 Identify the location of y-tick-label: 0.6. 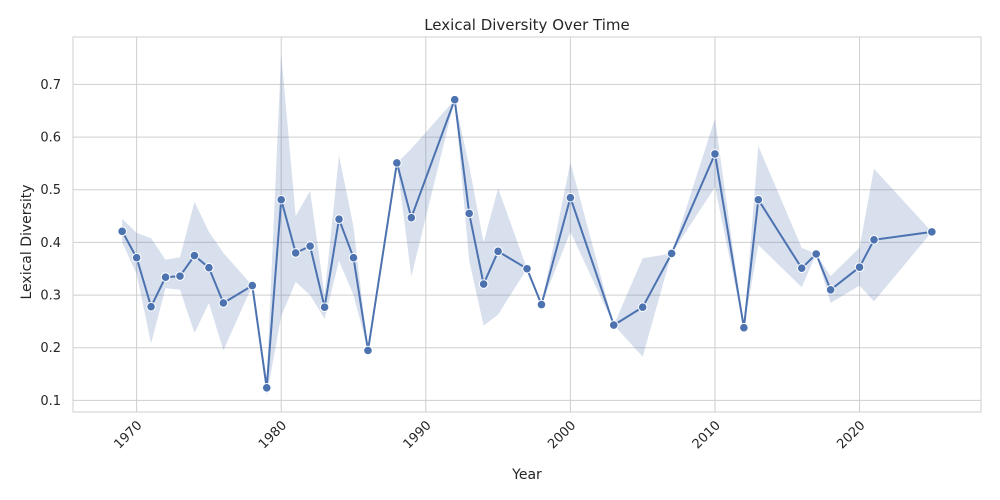
(50, 138).